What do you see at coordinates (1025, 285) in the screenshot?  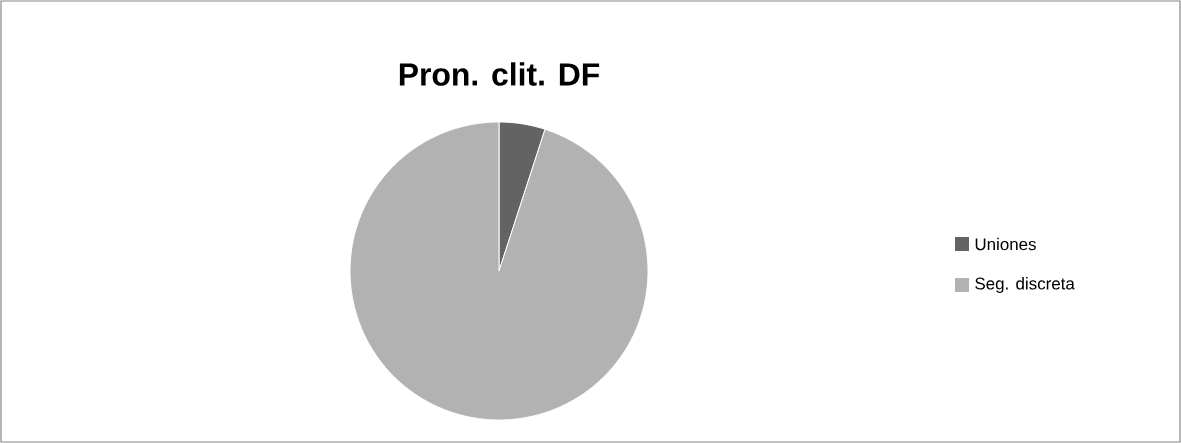 I see `legend-label: Seg. discreta` at bounding box center [1025, 285].